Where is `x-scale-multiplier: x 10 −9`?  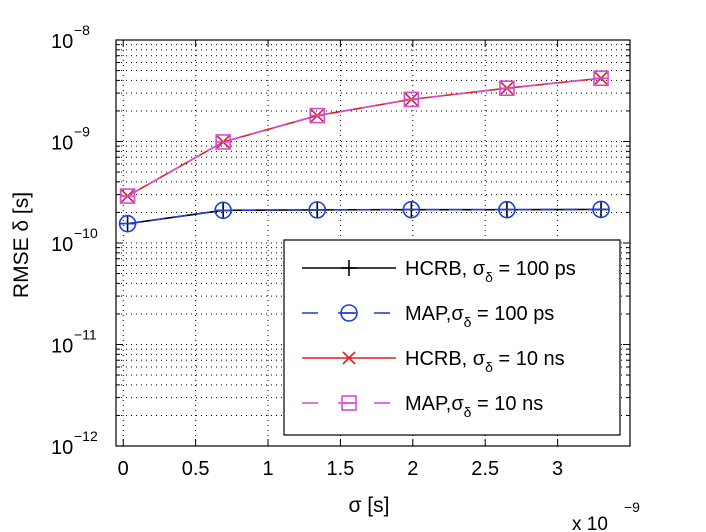
x-scale-multiplier: x 10 −9 is located at coordinates (606, 515).